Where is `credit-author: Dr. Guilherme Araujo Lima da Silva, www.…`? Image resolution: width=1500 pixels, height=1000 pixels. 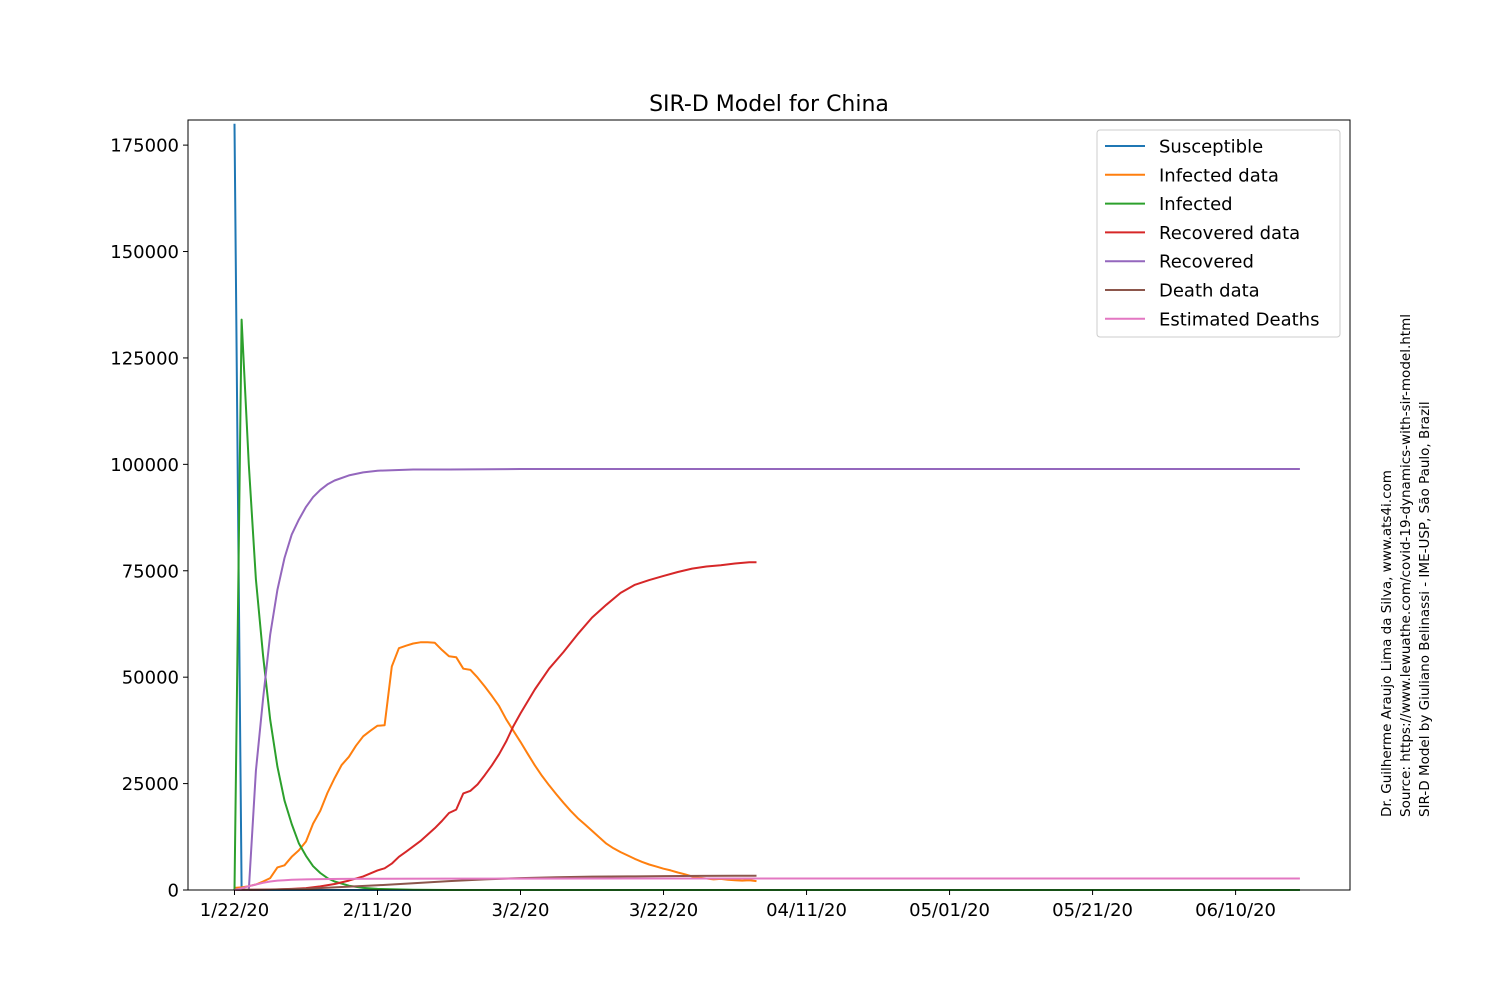 credit-author: Dr. Guilherme Araujo Lima da Silva, www.… is located at coordinates (1387, 643).